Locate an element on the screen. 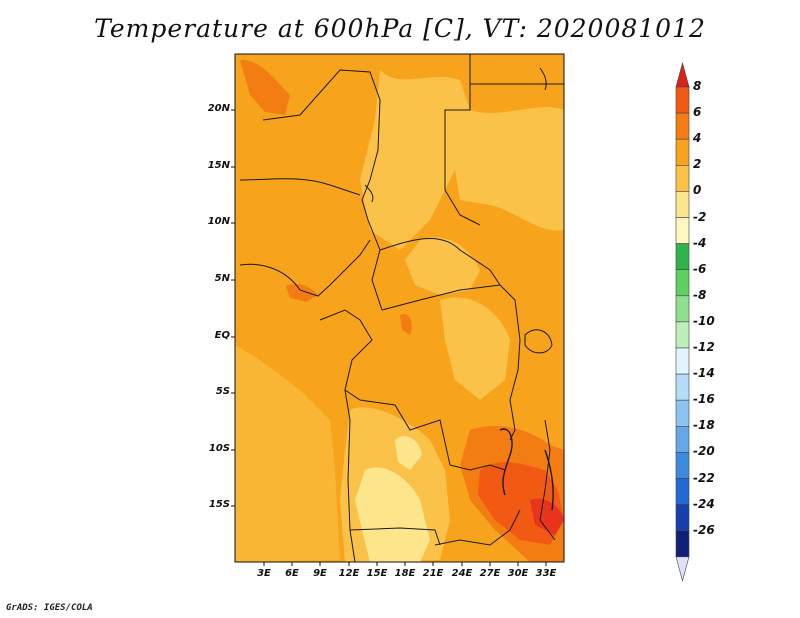  field-sudan-0to2 is located at coordinates (509, 169).